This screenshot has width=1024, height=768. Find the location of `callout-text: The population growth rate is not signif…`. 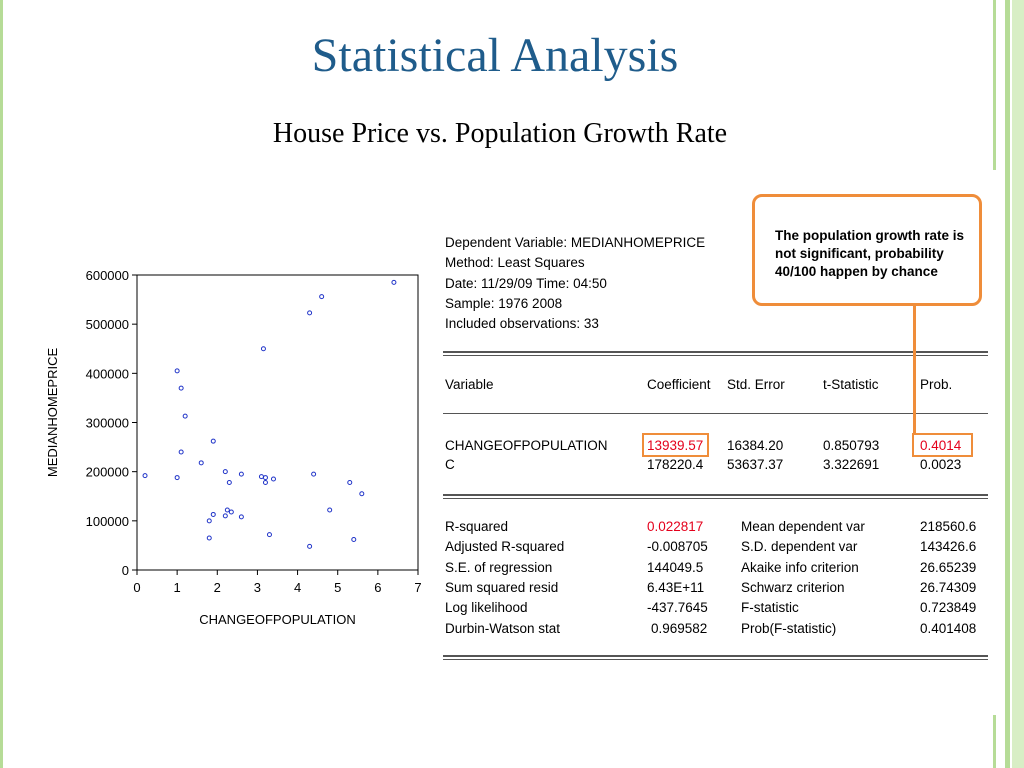

callout-text: The population growth rate is not signif… is located at coordinates (869, 253).